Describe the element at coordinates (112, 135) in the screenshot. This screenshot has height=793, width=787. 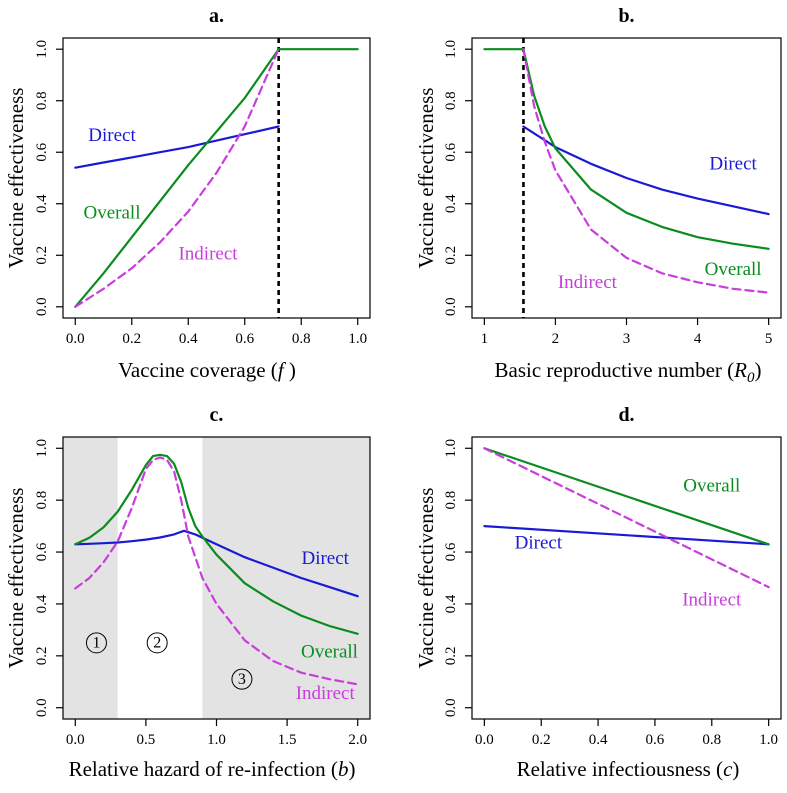
I see `series-label-direct-a: Direct` at that location.